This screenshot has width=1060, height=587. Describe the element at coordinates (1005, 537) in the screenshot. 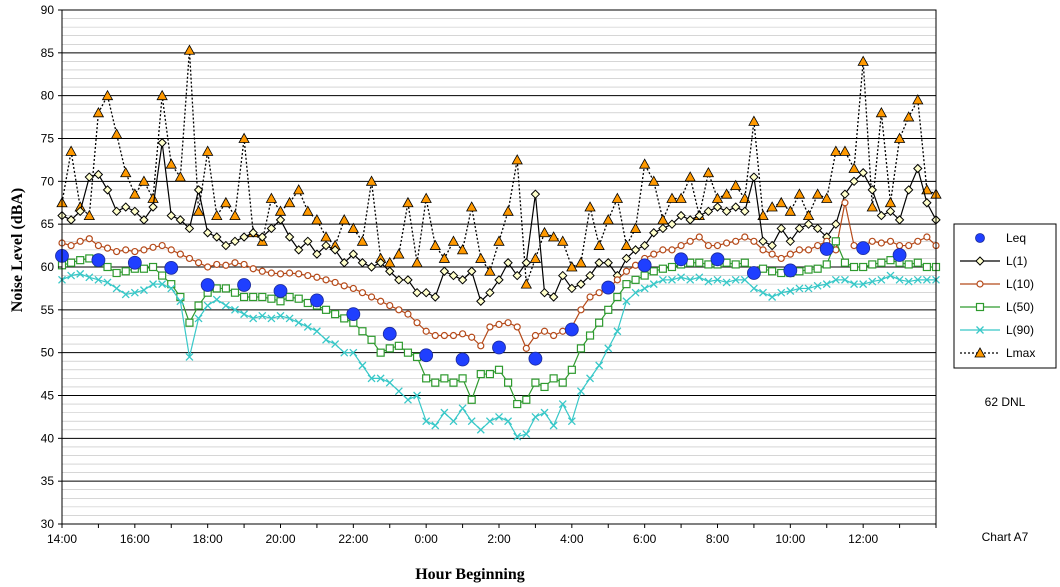

I see `chart-label: Chart A7` at that location.